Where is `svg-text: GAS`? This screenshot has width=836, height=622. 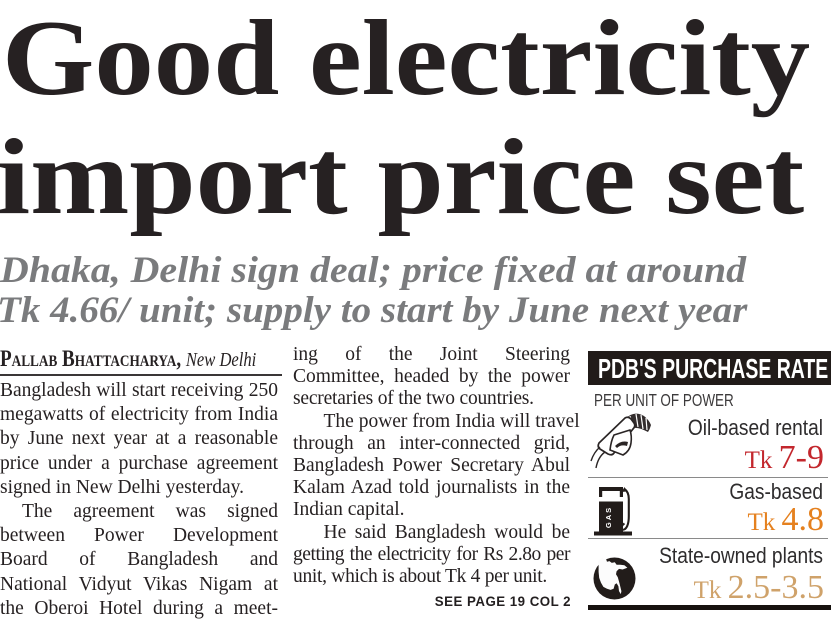 svg-text: GAS is located at coordinates (608, 517).